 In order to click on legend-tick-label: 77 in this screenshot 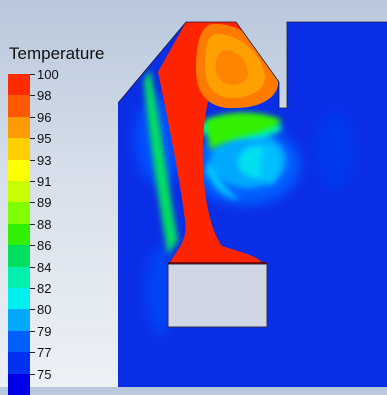, I will do `click(44, 353)`.